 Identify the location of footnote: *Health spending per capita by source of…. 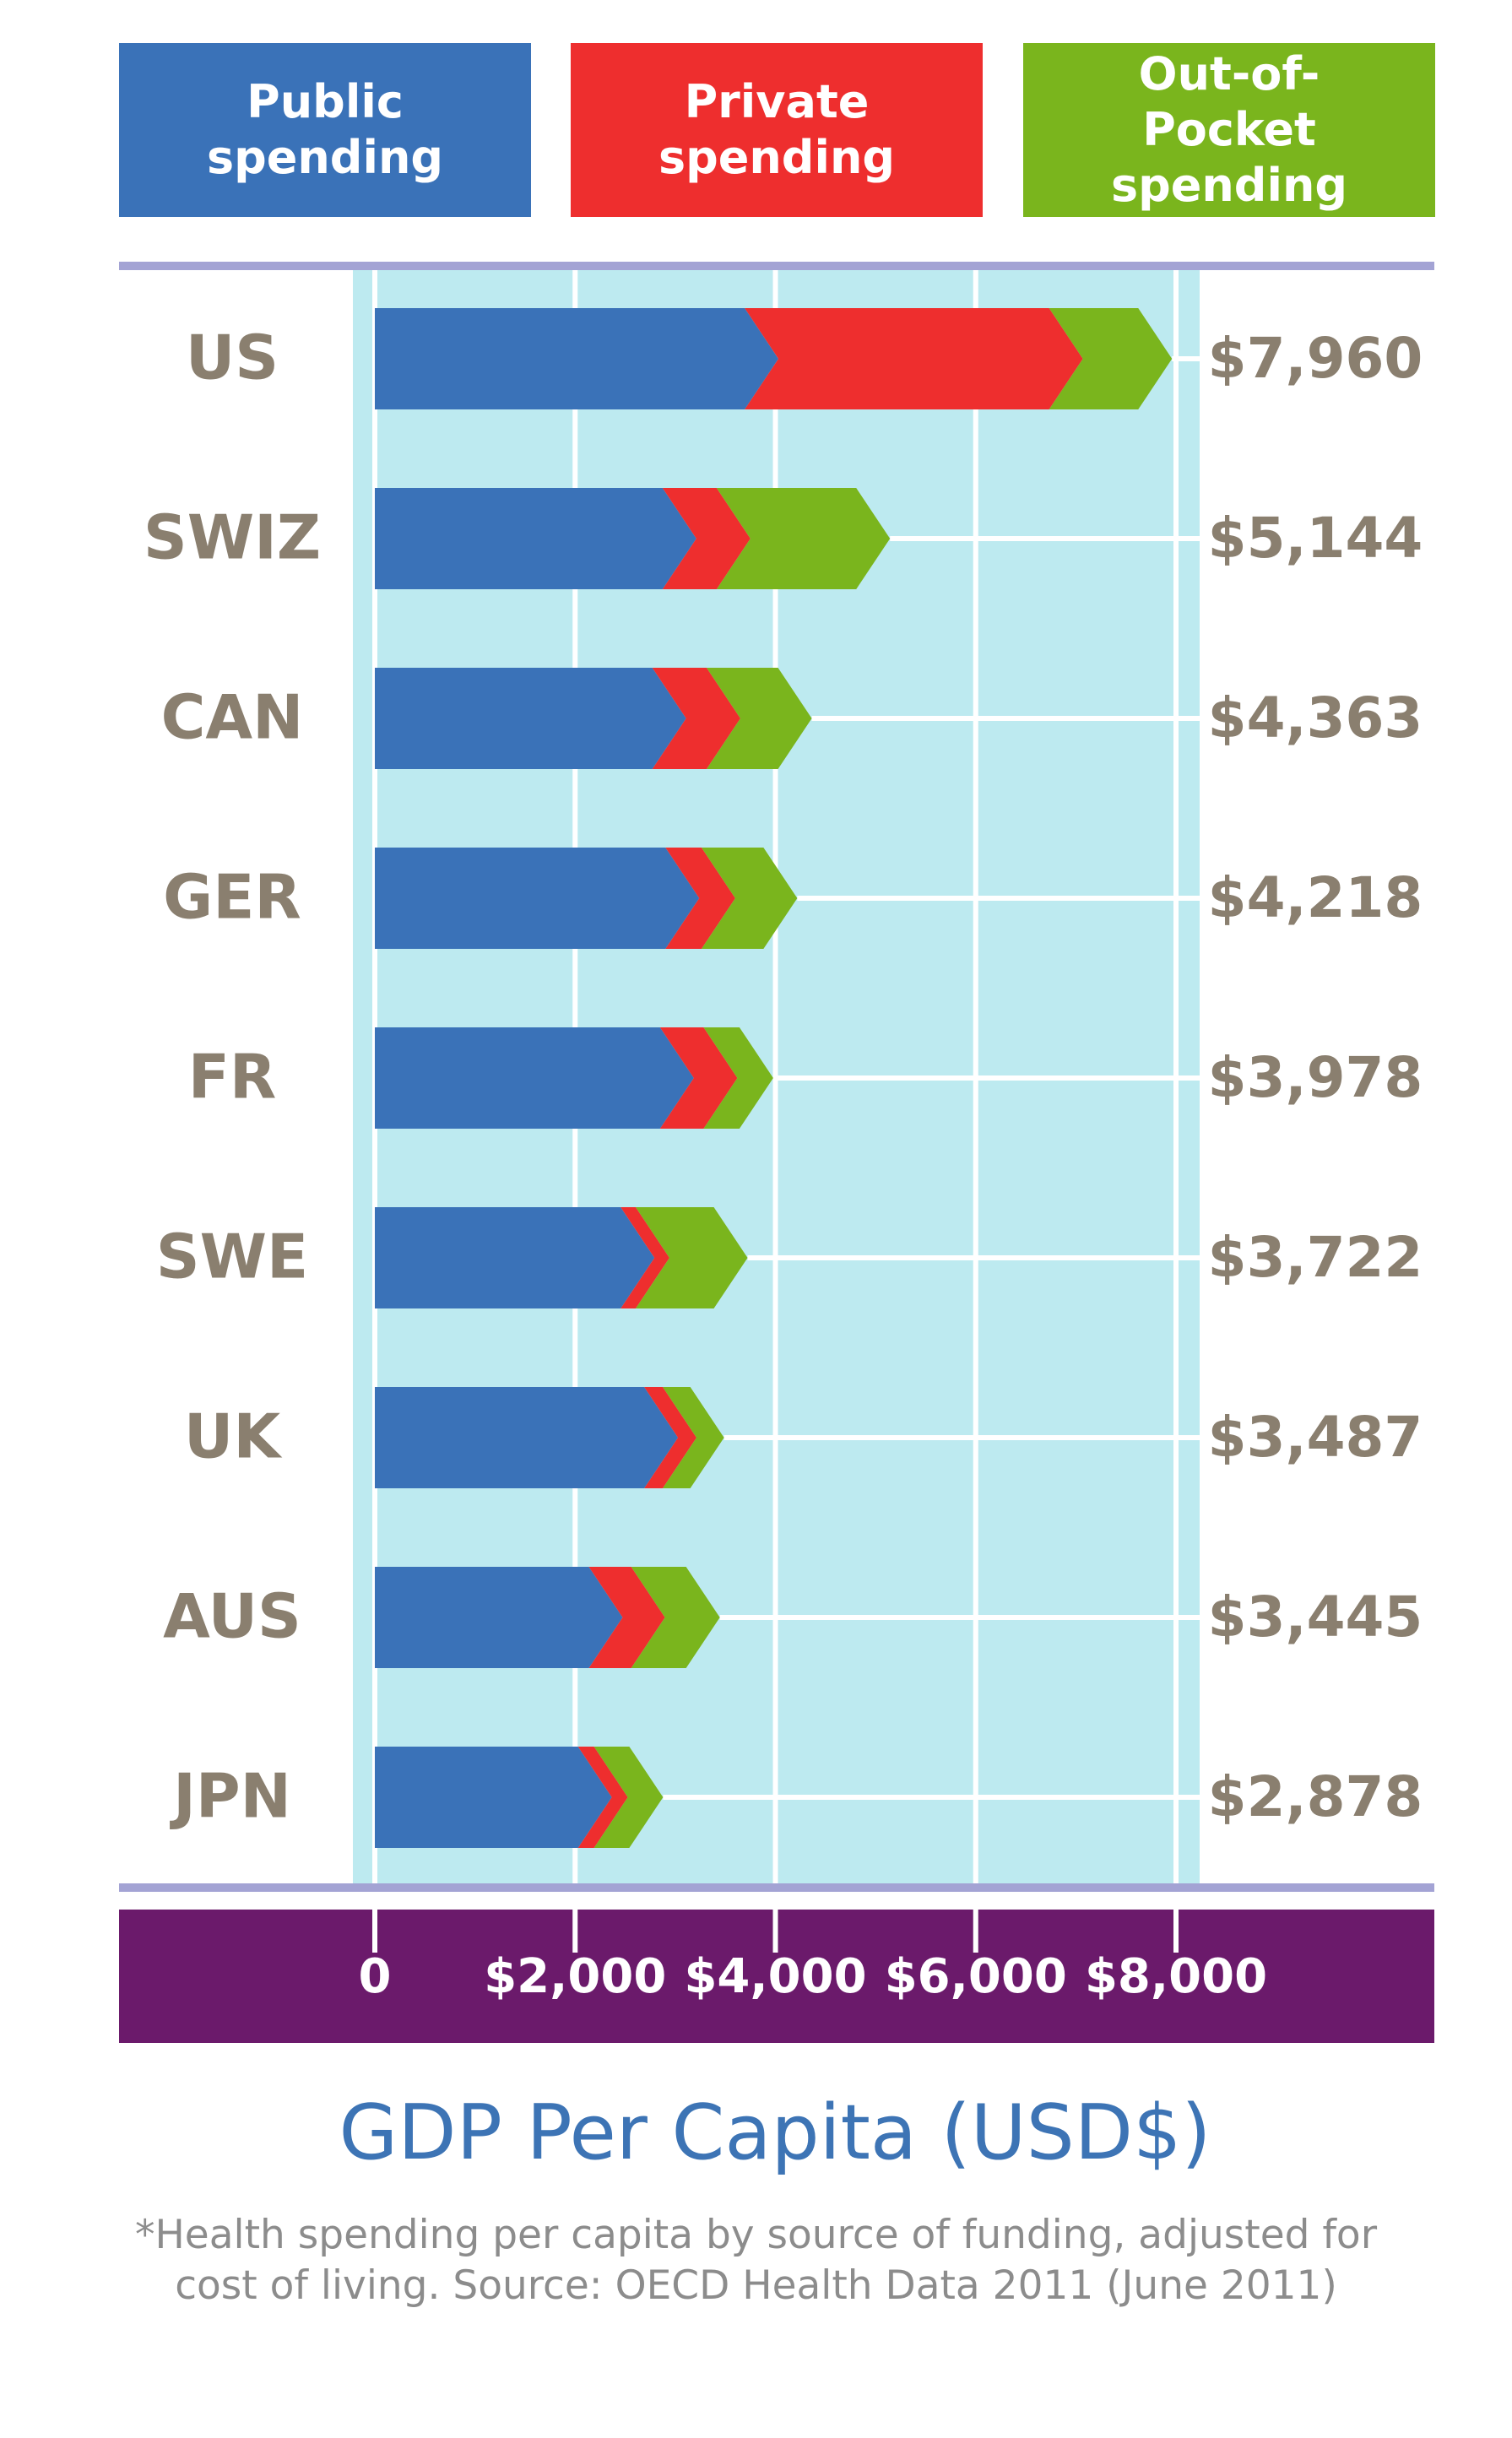
(756, 2235).